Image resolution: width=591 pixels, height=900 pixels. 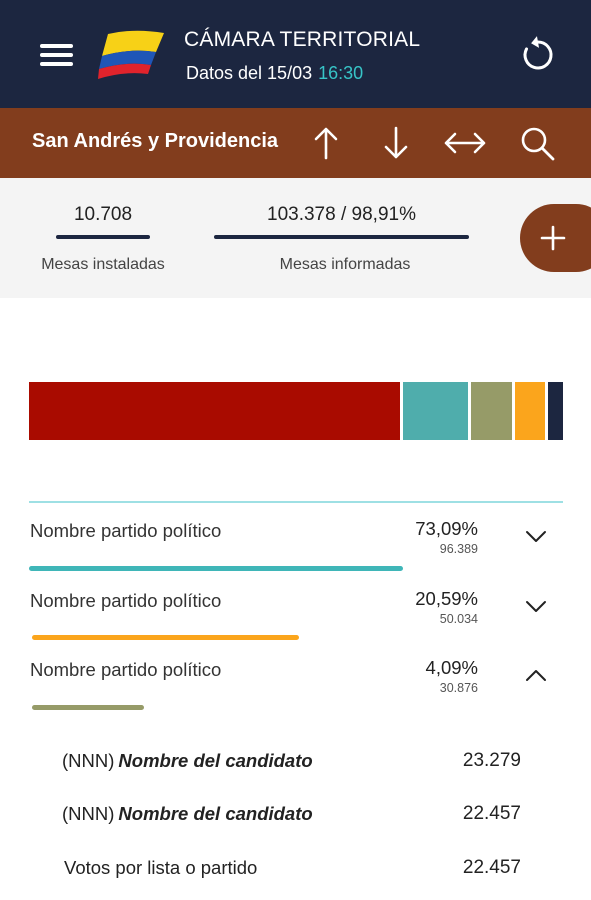 I want to click on candidate-row: (NNN) Nombre del candidato 22.457, so click(x=295, y=820).